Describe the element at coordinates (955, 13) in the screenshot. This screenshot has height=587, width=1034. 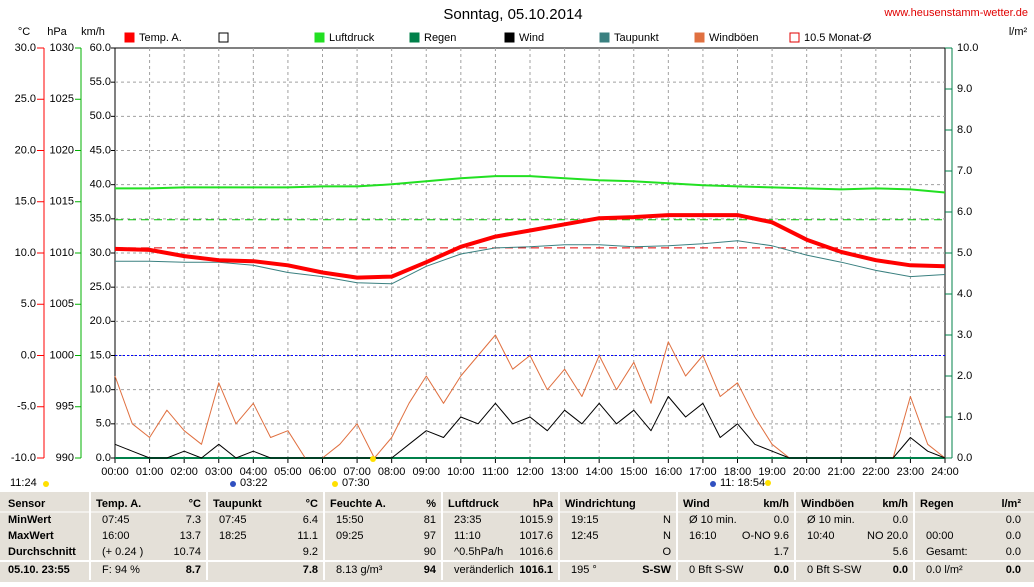
I see `source-url: www.heusenstamm-wetter.de` at that location.